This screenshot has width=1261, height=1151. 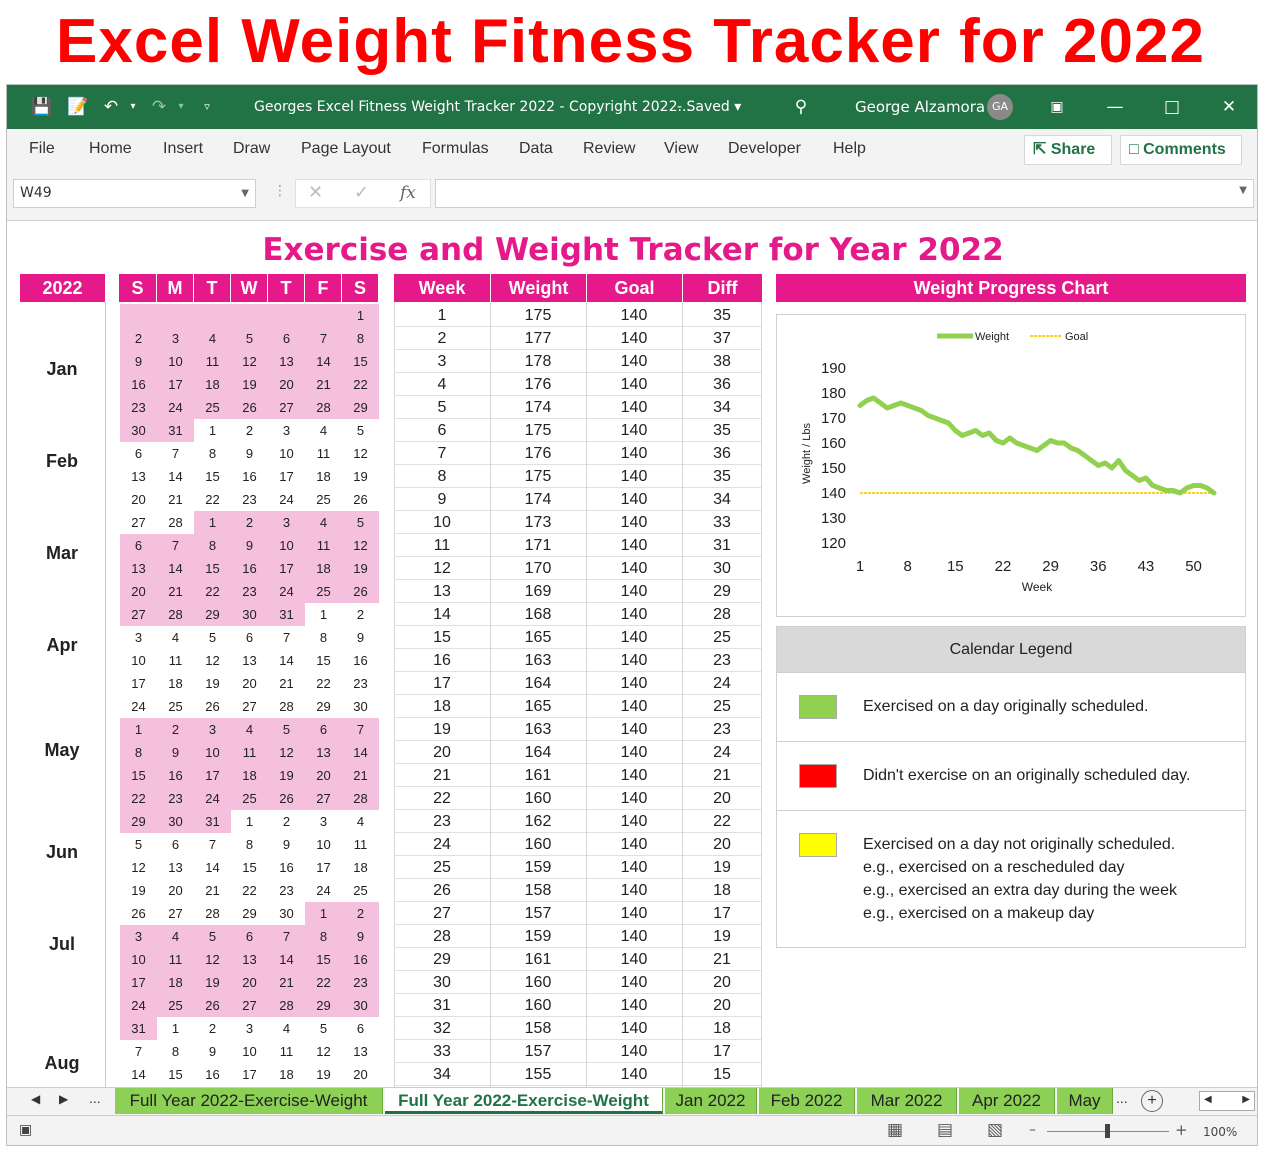 What do you see at coordinates (442, 430) in the screenshot?
I see `table-cell: 6` at bounding box center [442, 430].